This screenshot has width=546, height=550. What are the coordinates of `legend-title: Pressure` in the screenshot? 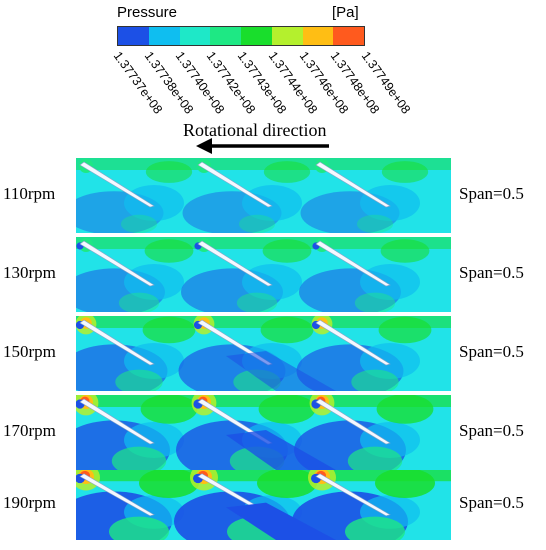 It's located at (147, 12).